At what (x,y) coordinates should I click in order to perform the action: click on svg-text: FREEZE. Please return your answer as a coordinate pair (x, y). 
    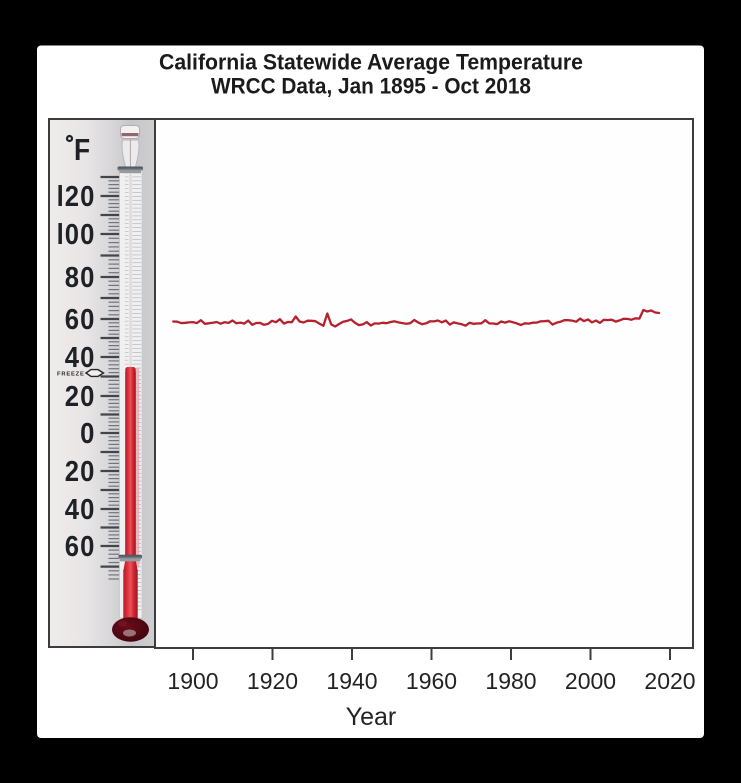
    Looking at the image, I should click on (71, 374).